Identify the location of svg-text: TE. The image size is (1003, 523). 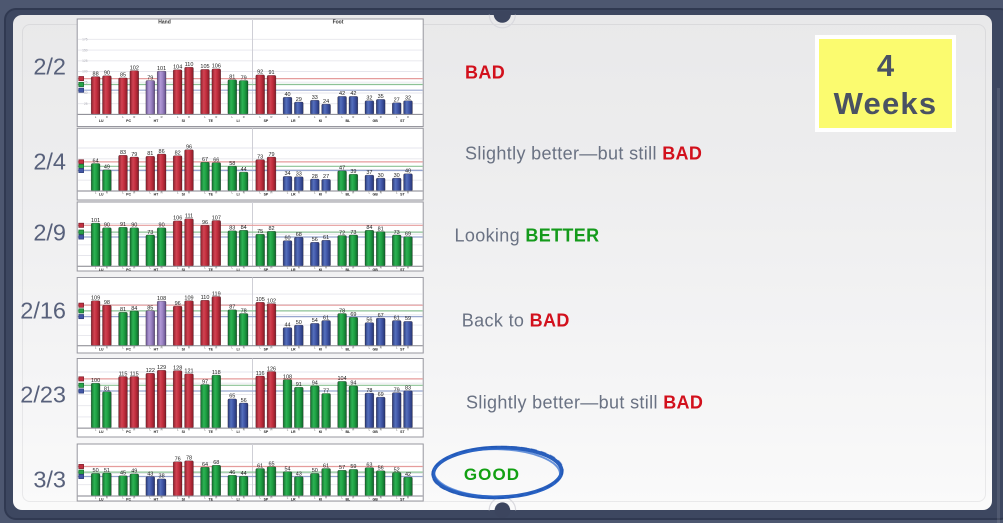
(210, 195).